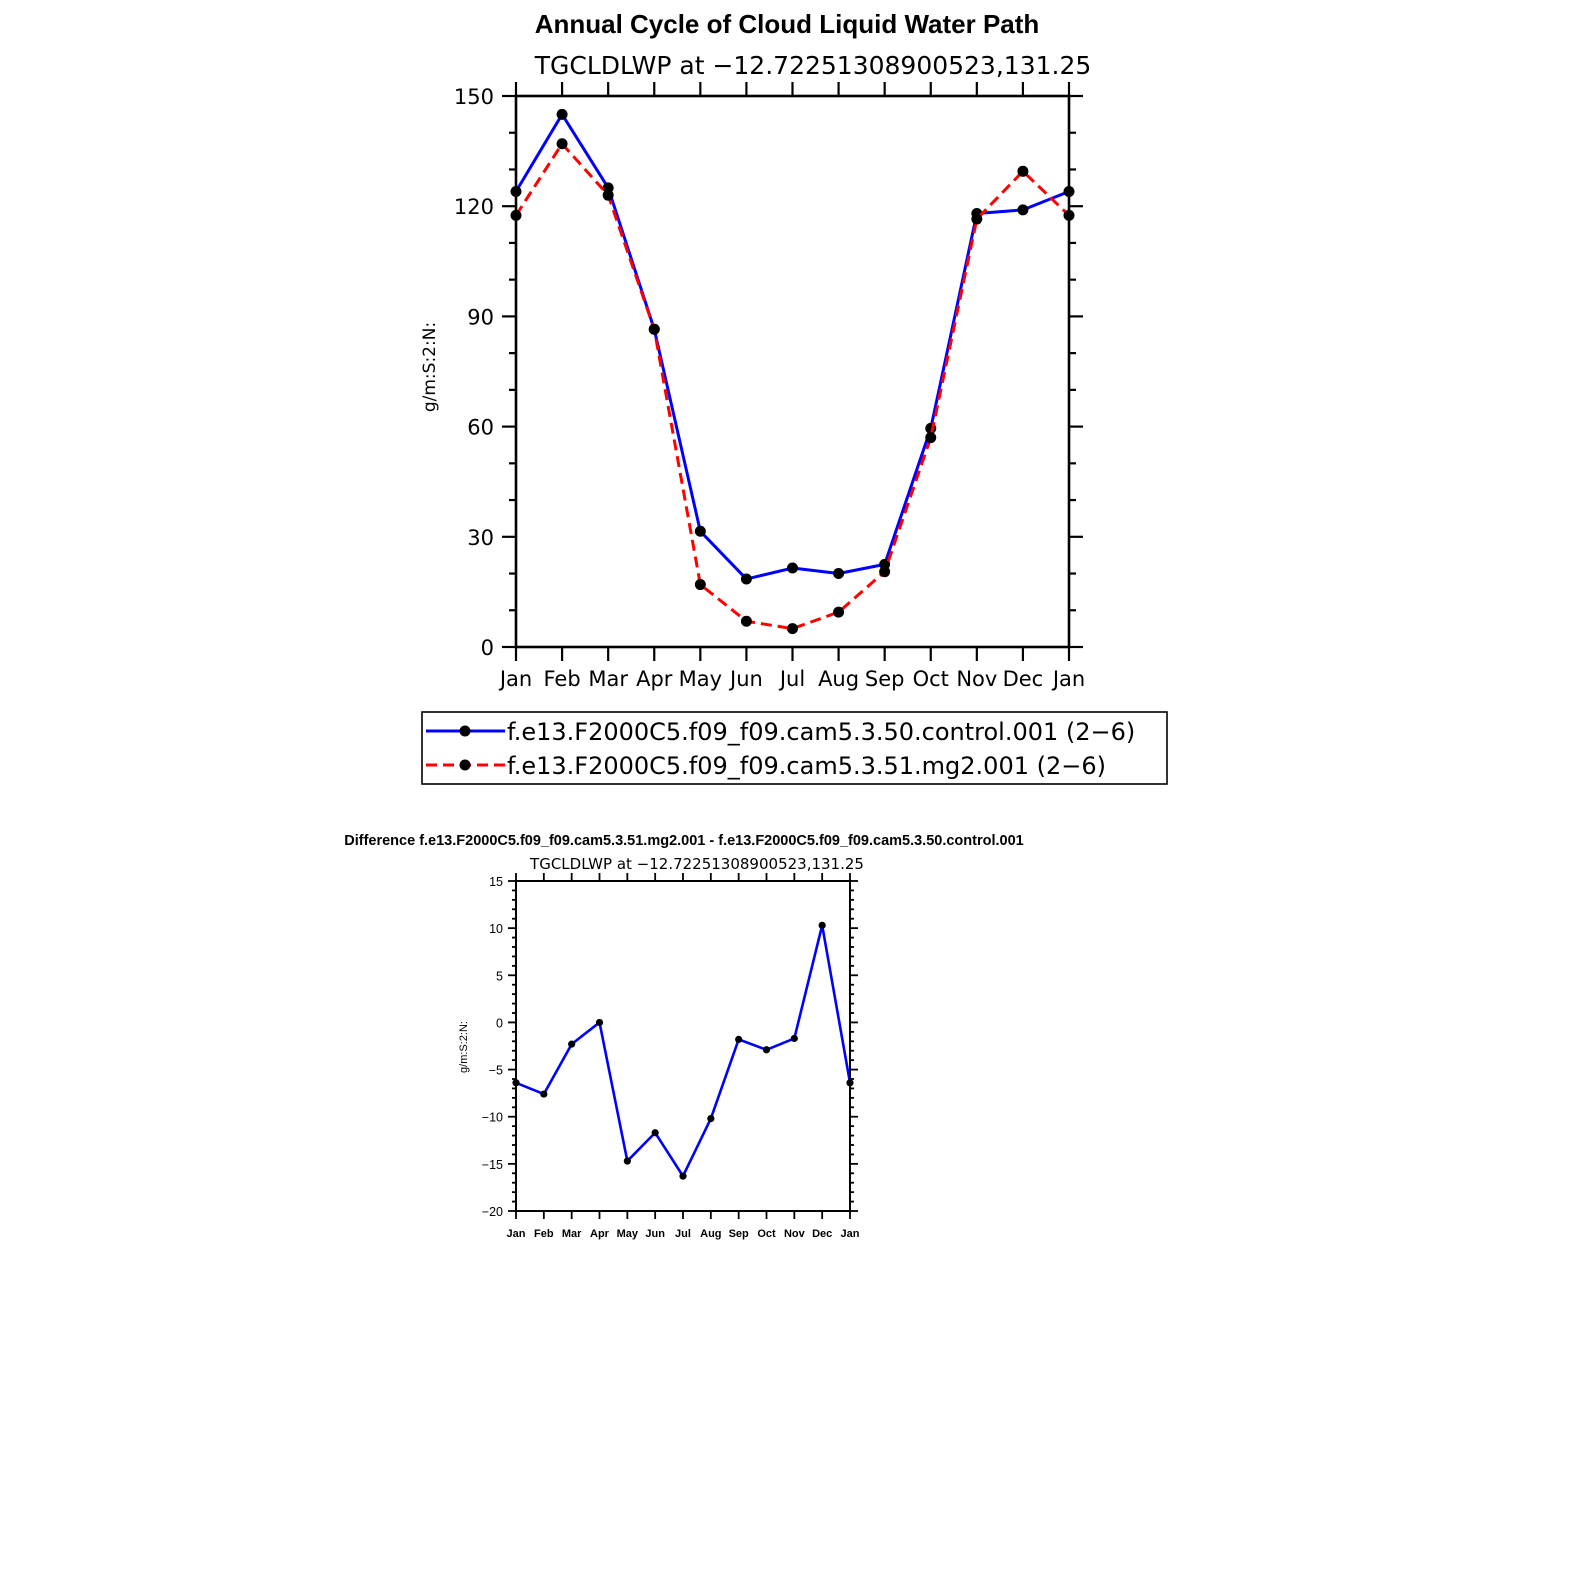 This screenshot has height=1574, width=1574. What do you see at coordinates (430, 367) in the screenshot?
I see `y-axis-label: g/m:S:2:N:` at bounding box center [430, 367].